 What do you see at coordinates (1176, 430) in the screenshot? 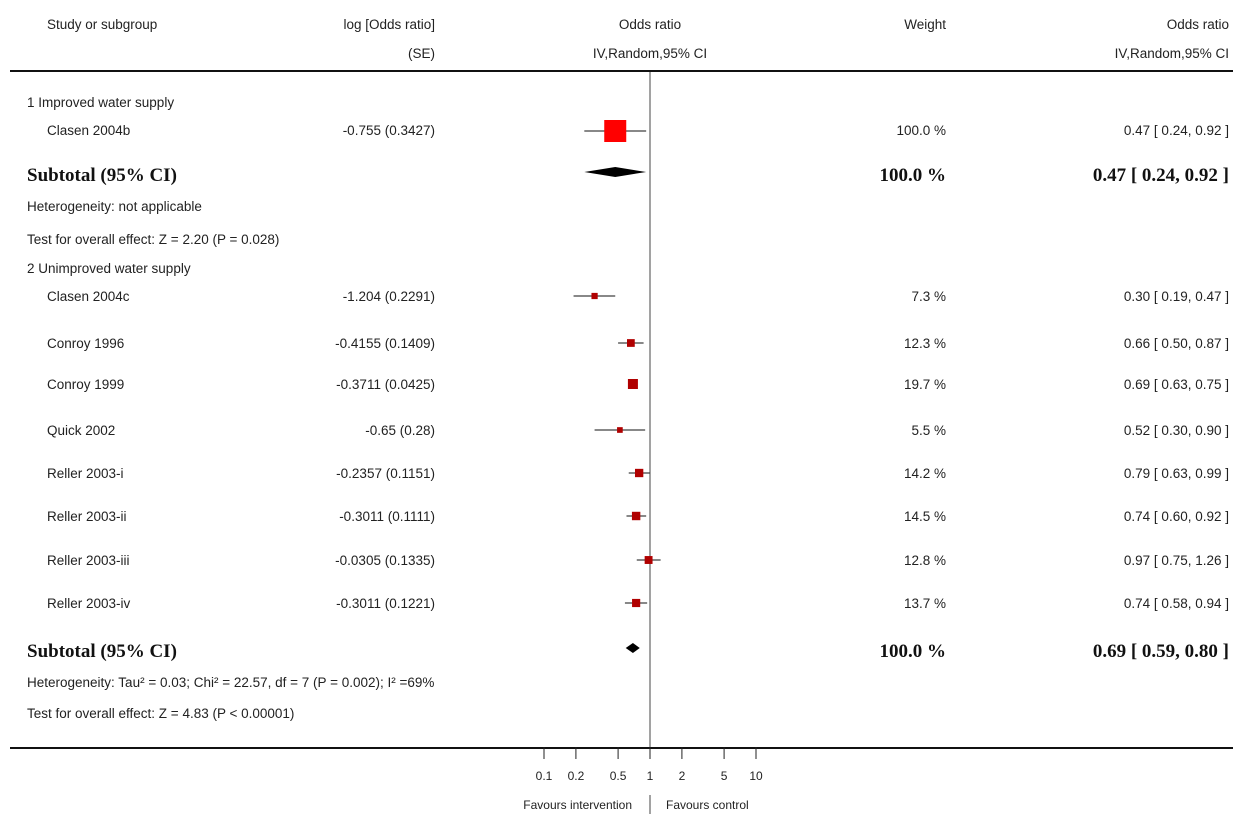
I see `study-ci: 0.52 [ 0.30, 0.90 ]` at bounding box center [1176, 430].